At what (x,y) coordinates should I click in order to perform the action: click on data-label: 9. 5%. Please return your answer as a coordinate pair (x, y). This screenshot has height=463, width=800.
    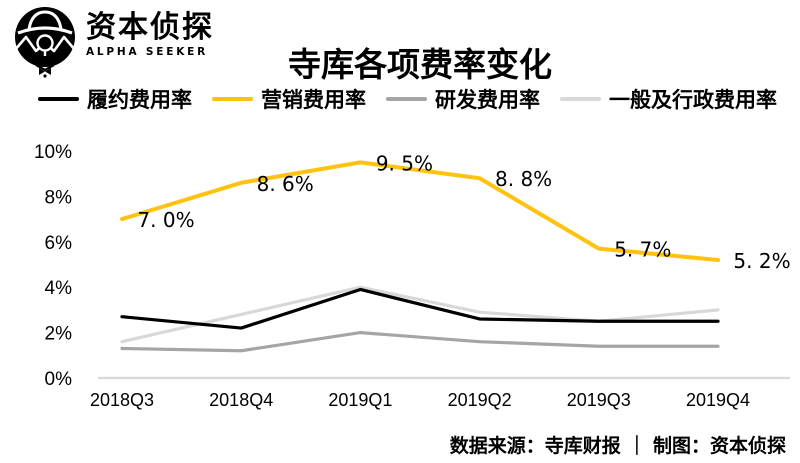
    Looking at the image, I should click on (404, 163).